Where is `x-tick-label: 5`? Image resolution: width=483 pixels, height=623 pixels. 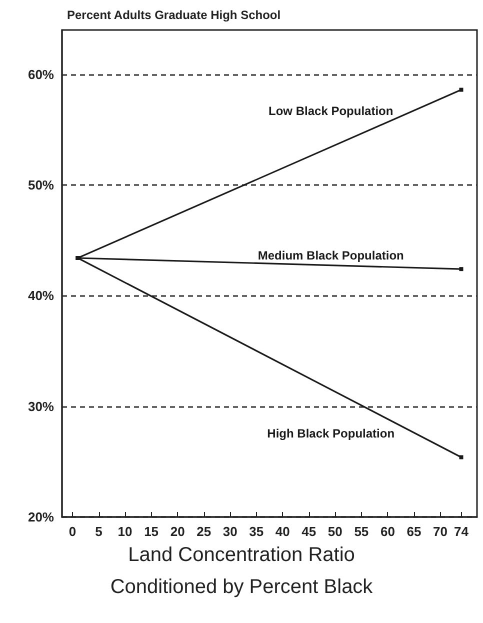
x-tick-label: 5 is located at coordinates (98, 531).